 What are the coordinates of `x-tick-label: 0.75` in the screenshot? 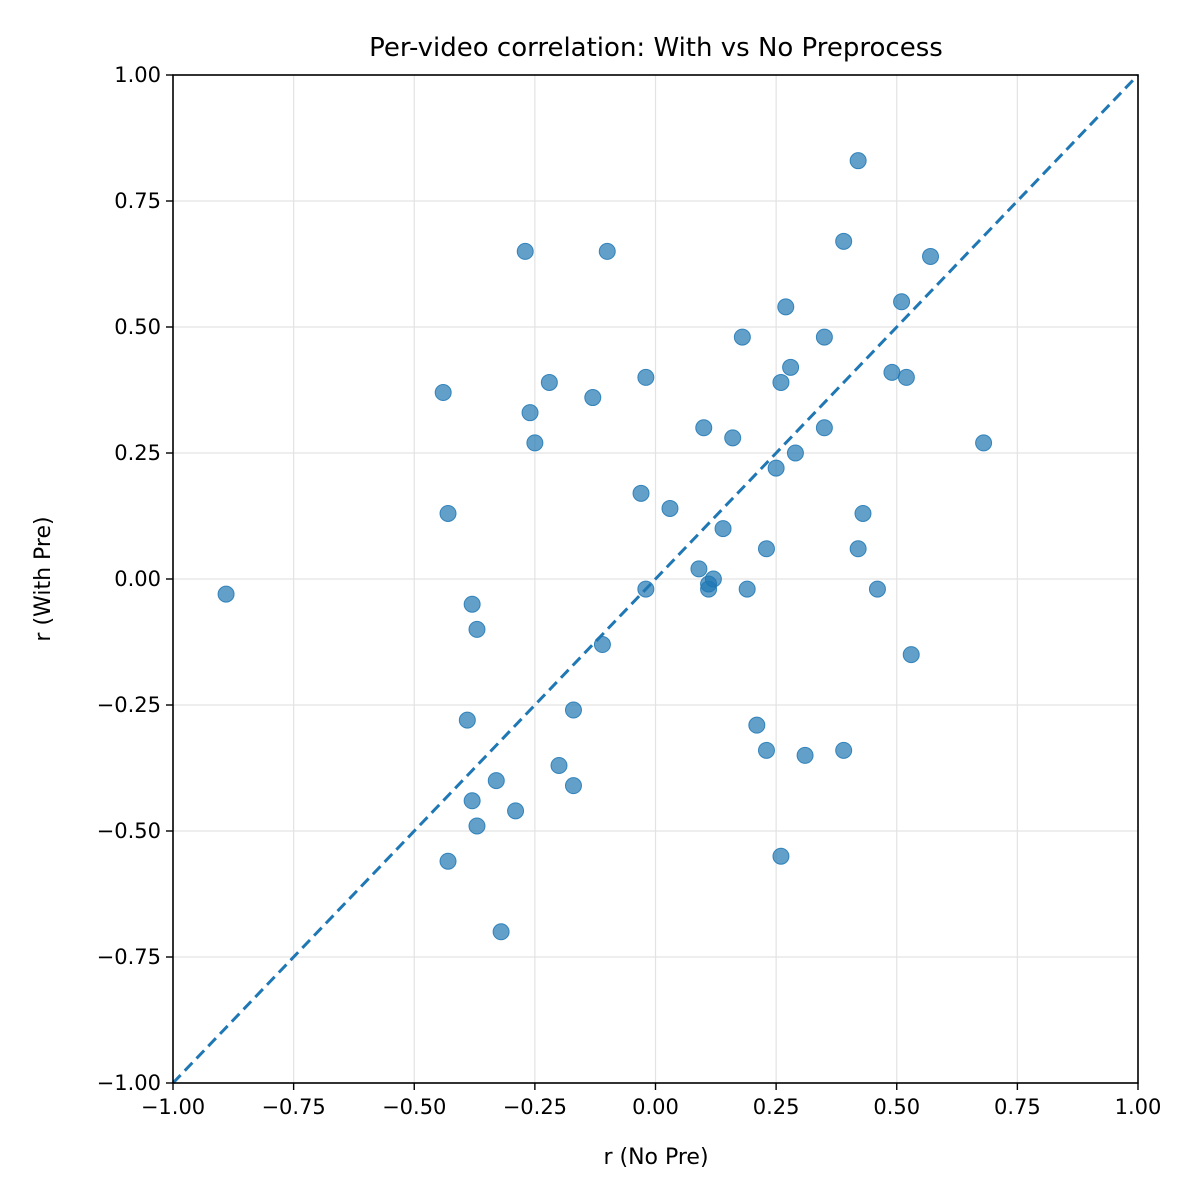 It's located at (1017, 1107).